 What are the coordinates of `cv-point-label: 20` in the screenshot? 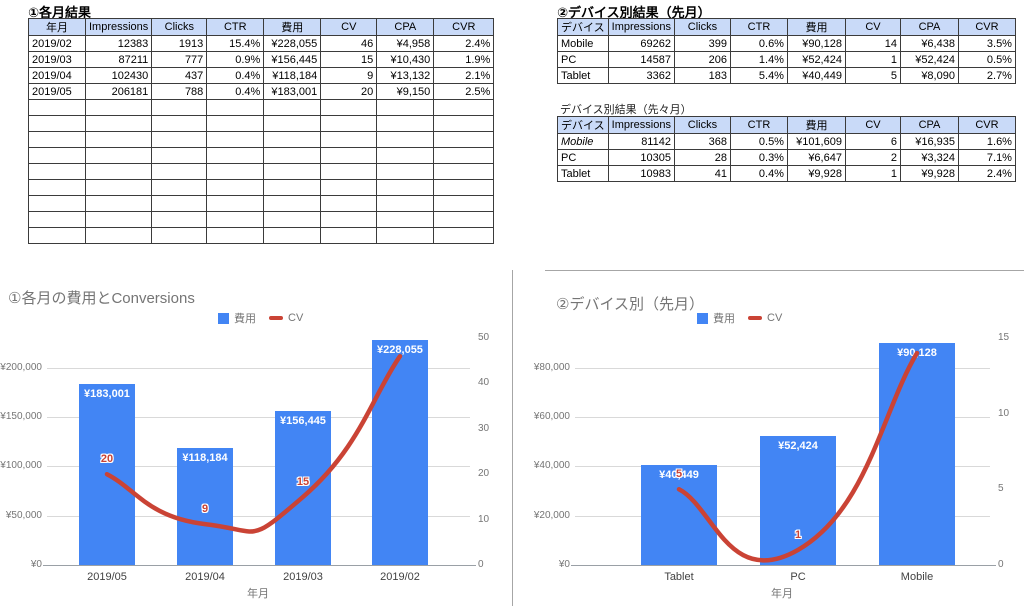 It's located at (107, 459).